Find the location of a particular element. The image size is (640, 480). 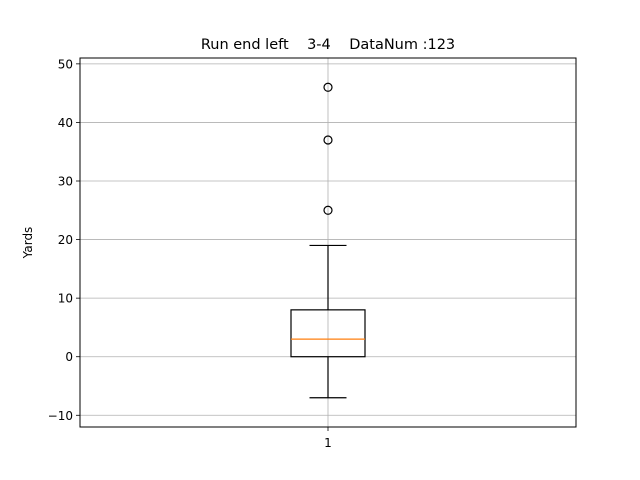

y-tick-label: −10 is located at coordinates (60, 416).